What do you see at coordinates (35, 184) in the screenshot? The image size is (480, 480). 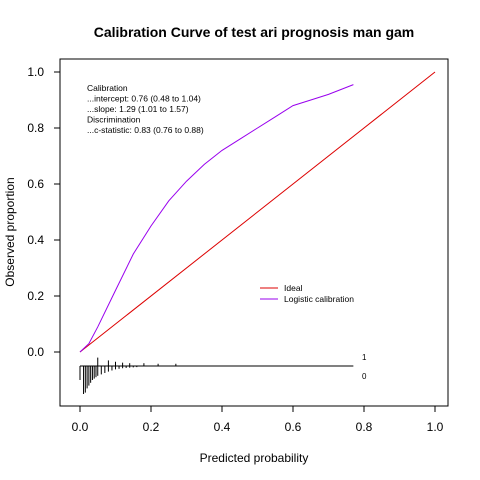 I see `y-tick-label: 0.6` at bounding box center [35, 184].